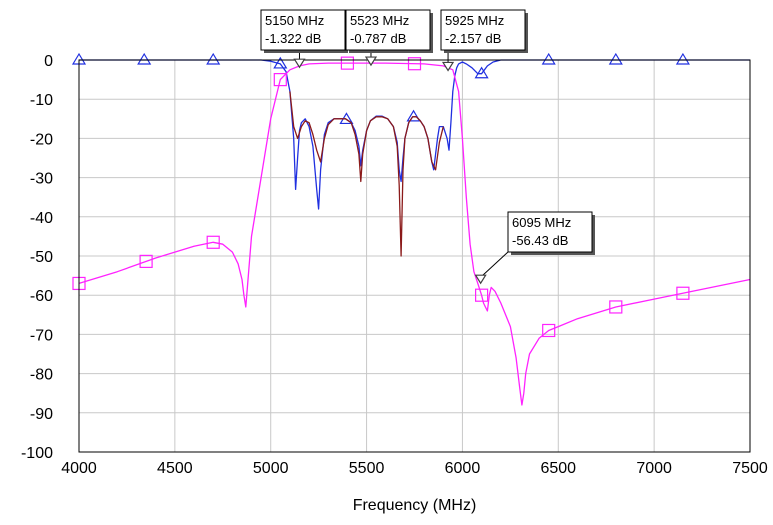 This screenshot has height=525, width=773. What do you see at coordinates (474, 20) in the screenshot?
I see `annotation-frequency: 5925 MHz` at bounding box center [474, 20].